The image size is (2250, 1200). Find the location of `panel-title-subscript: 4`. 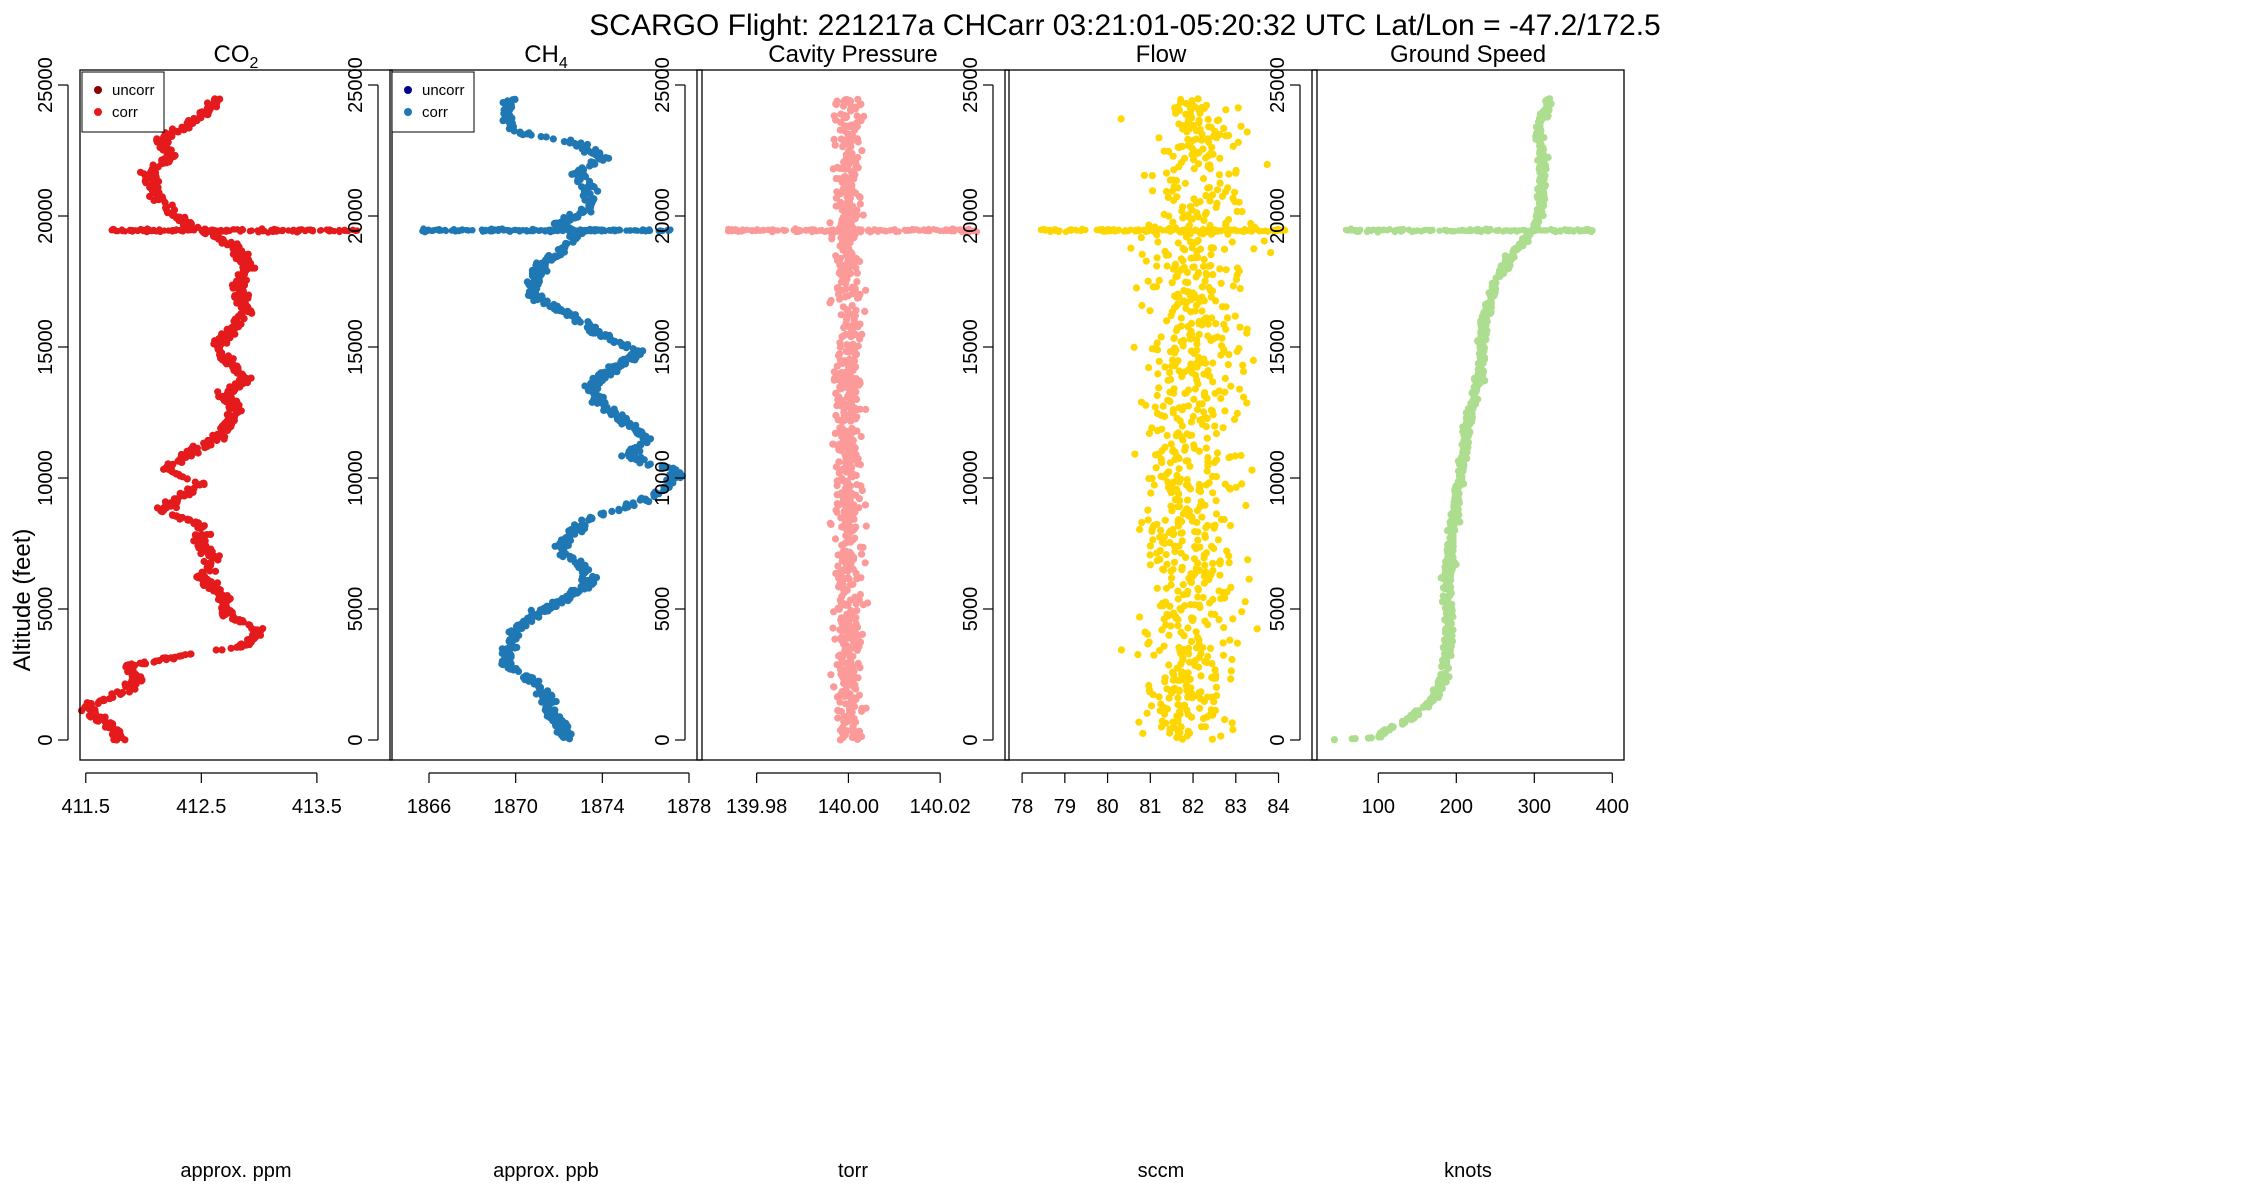

panel-title-subscript: 4 is located at coordinates (563, 63).